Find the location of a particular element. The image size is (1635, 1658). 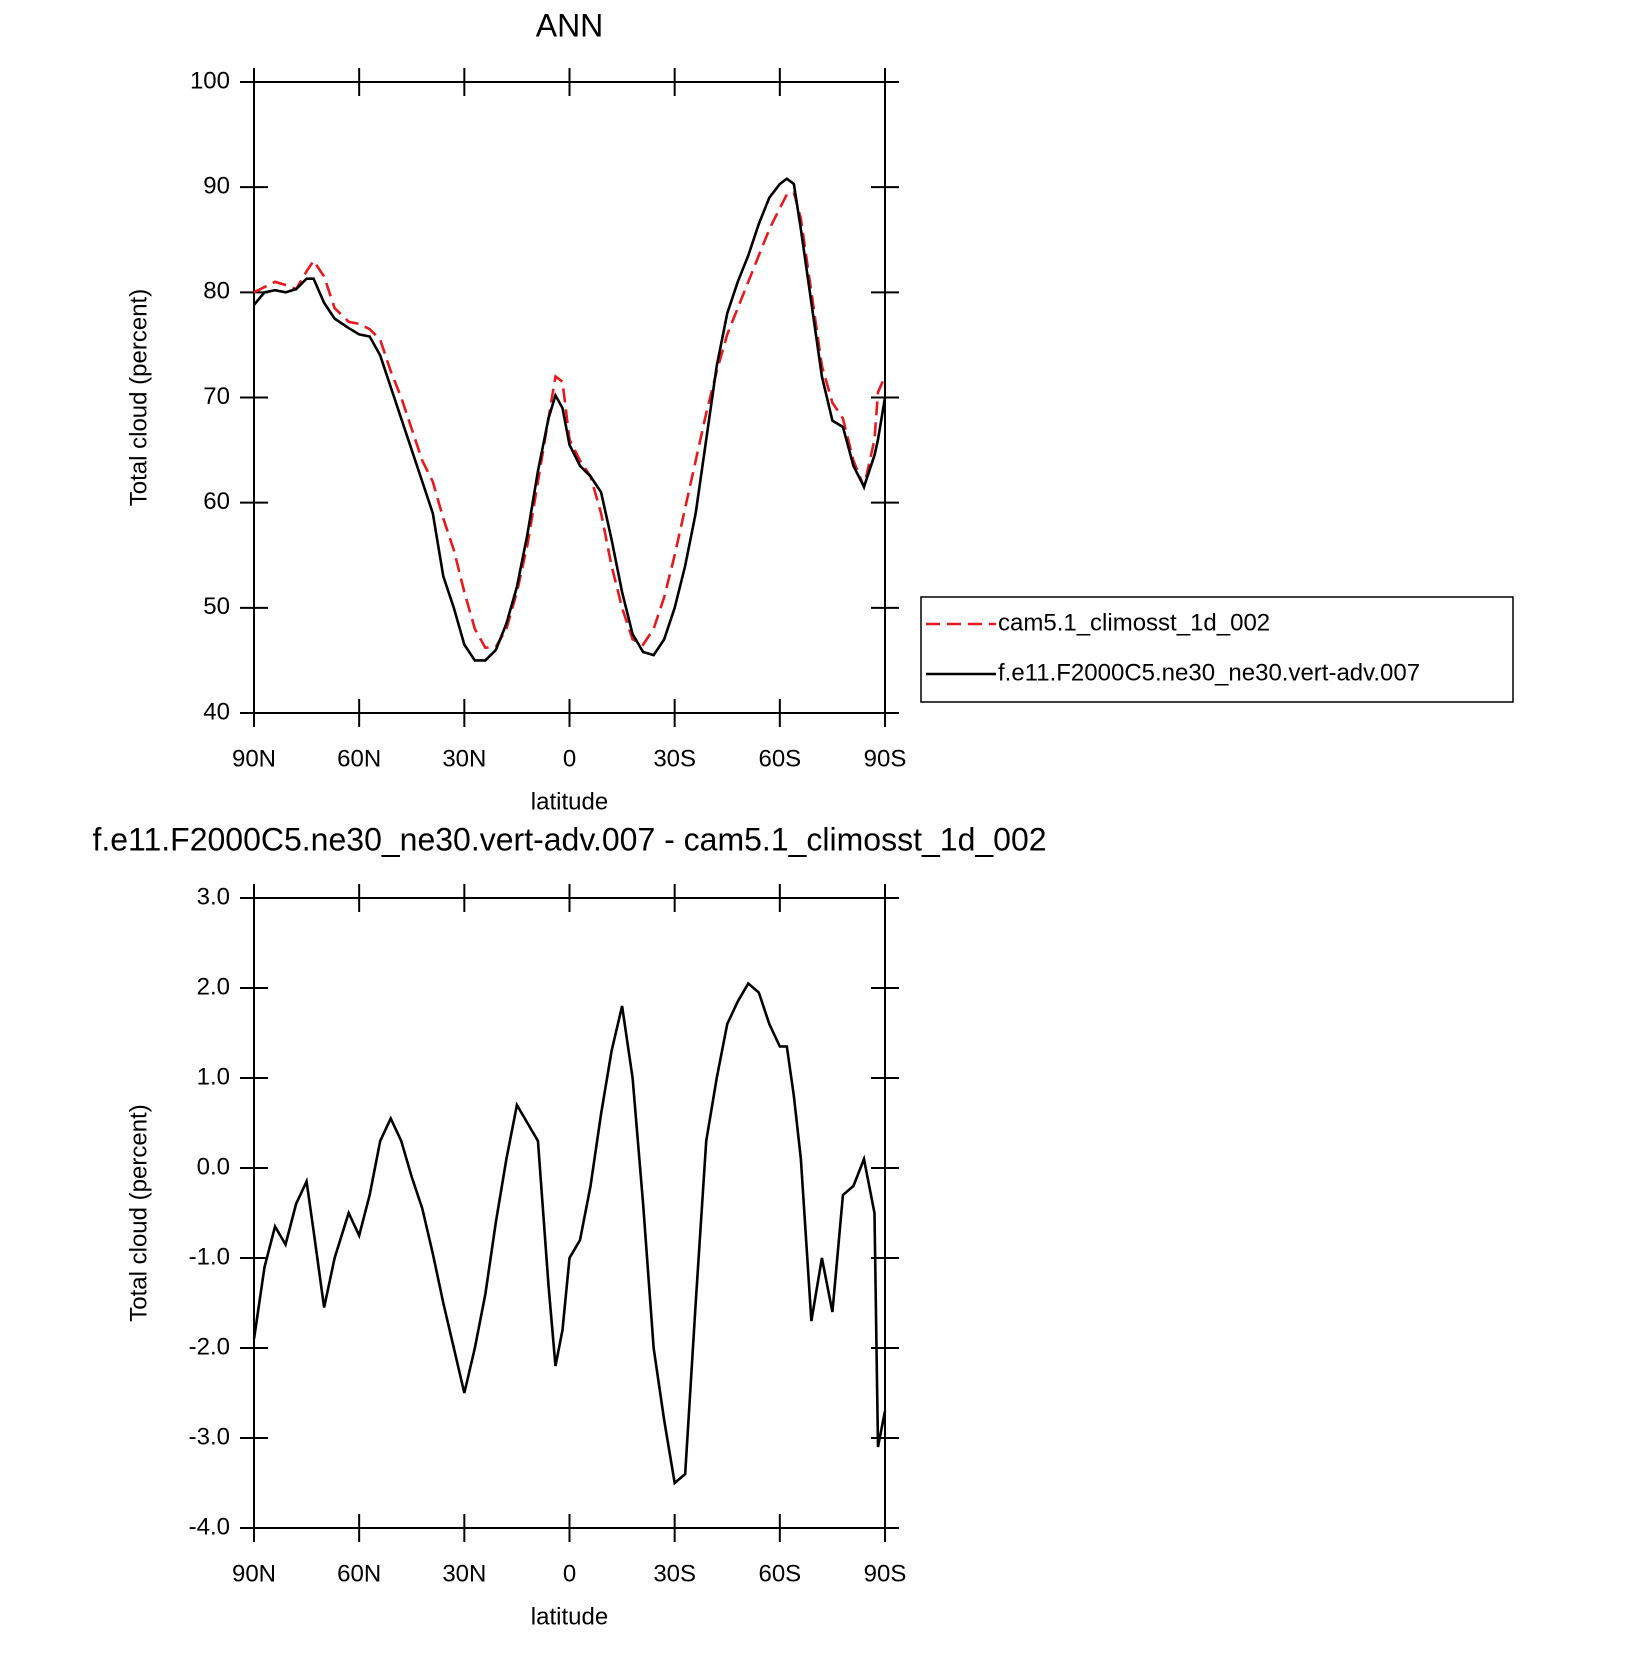

y-tick-label: 1.0 is located at coordinates (213, 1076).